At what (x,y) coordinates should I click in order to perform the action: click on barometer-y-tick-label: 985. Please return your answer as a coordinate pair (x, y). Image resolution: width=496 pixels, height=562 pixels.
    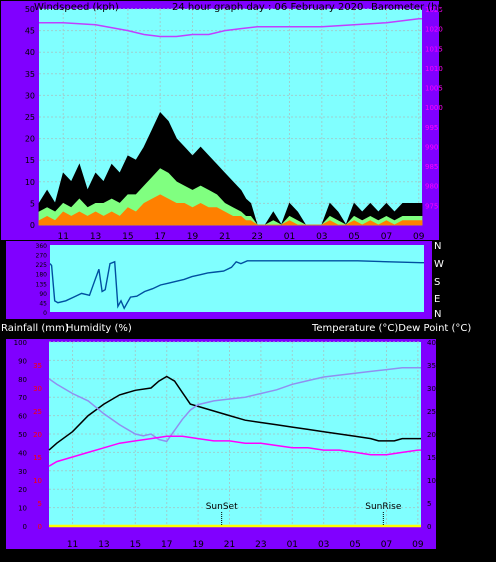
    Looking at the image, I should click on (431, 167).